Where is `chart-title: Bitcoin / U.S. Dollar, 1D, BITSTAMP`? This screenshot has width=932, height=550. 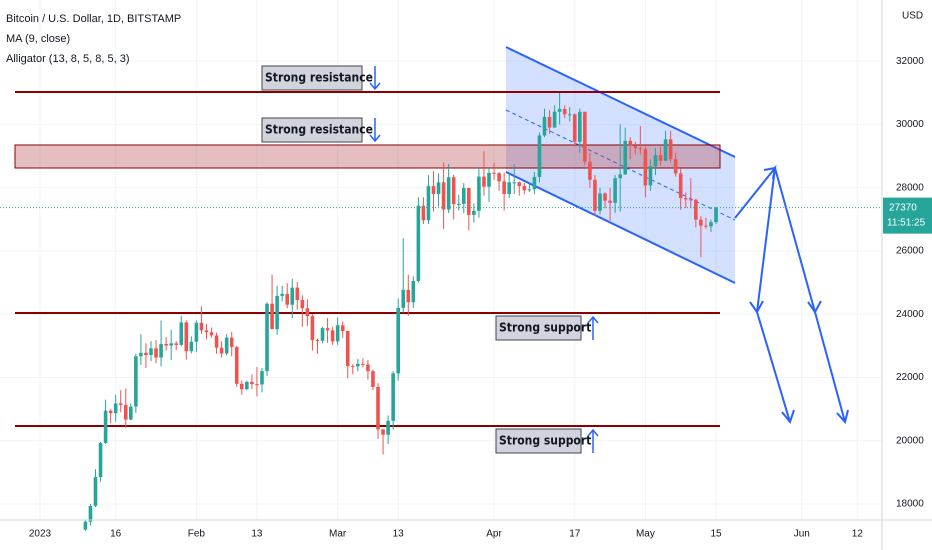
chart-title: Bitcoin / U.S. Dollar, 1D, BITSTAMP is located at coordinates (93, 19).